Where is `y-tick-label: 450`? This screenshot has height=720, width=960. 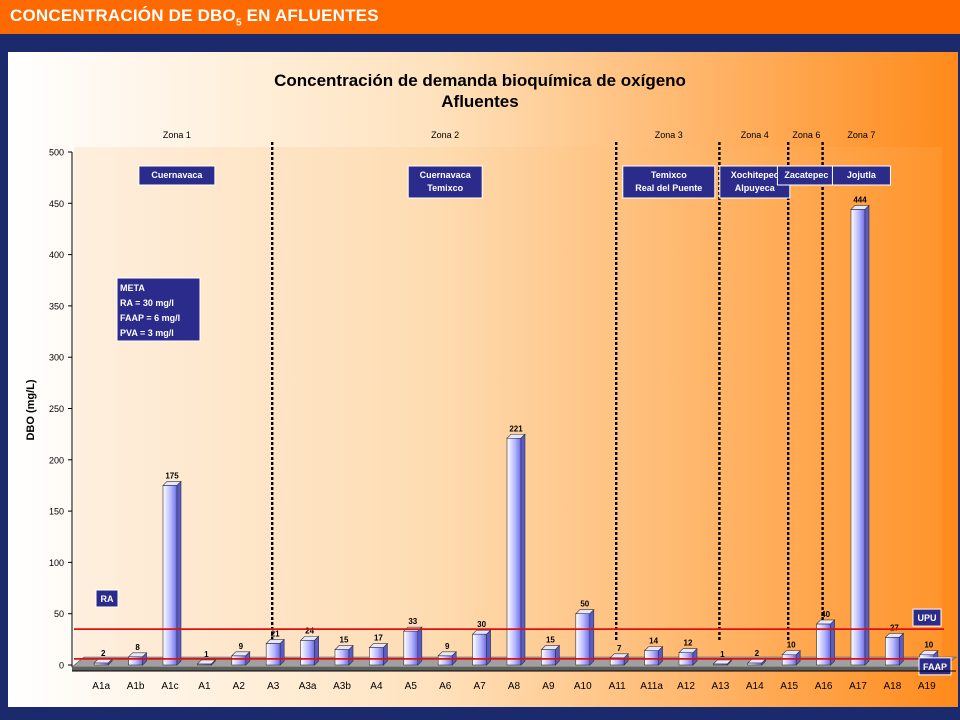
y-tick-label: 450 is located at coordinates (56, 204).